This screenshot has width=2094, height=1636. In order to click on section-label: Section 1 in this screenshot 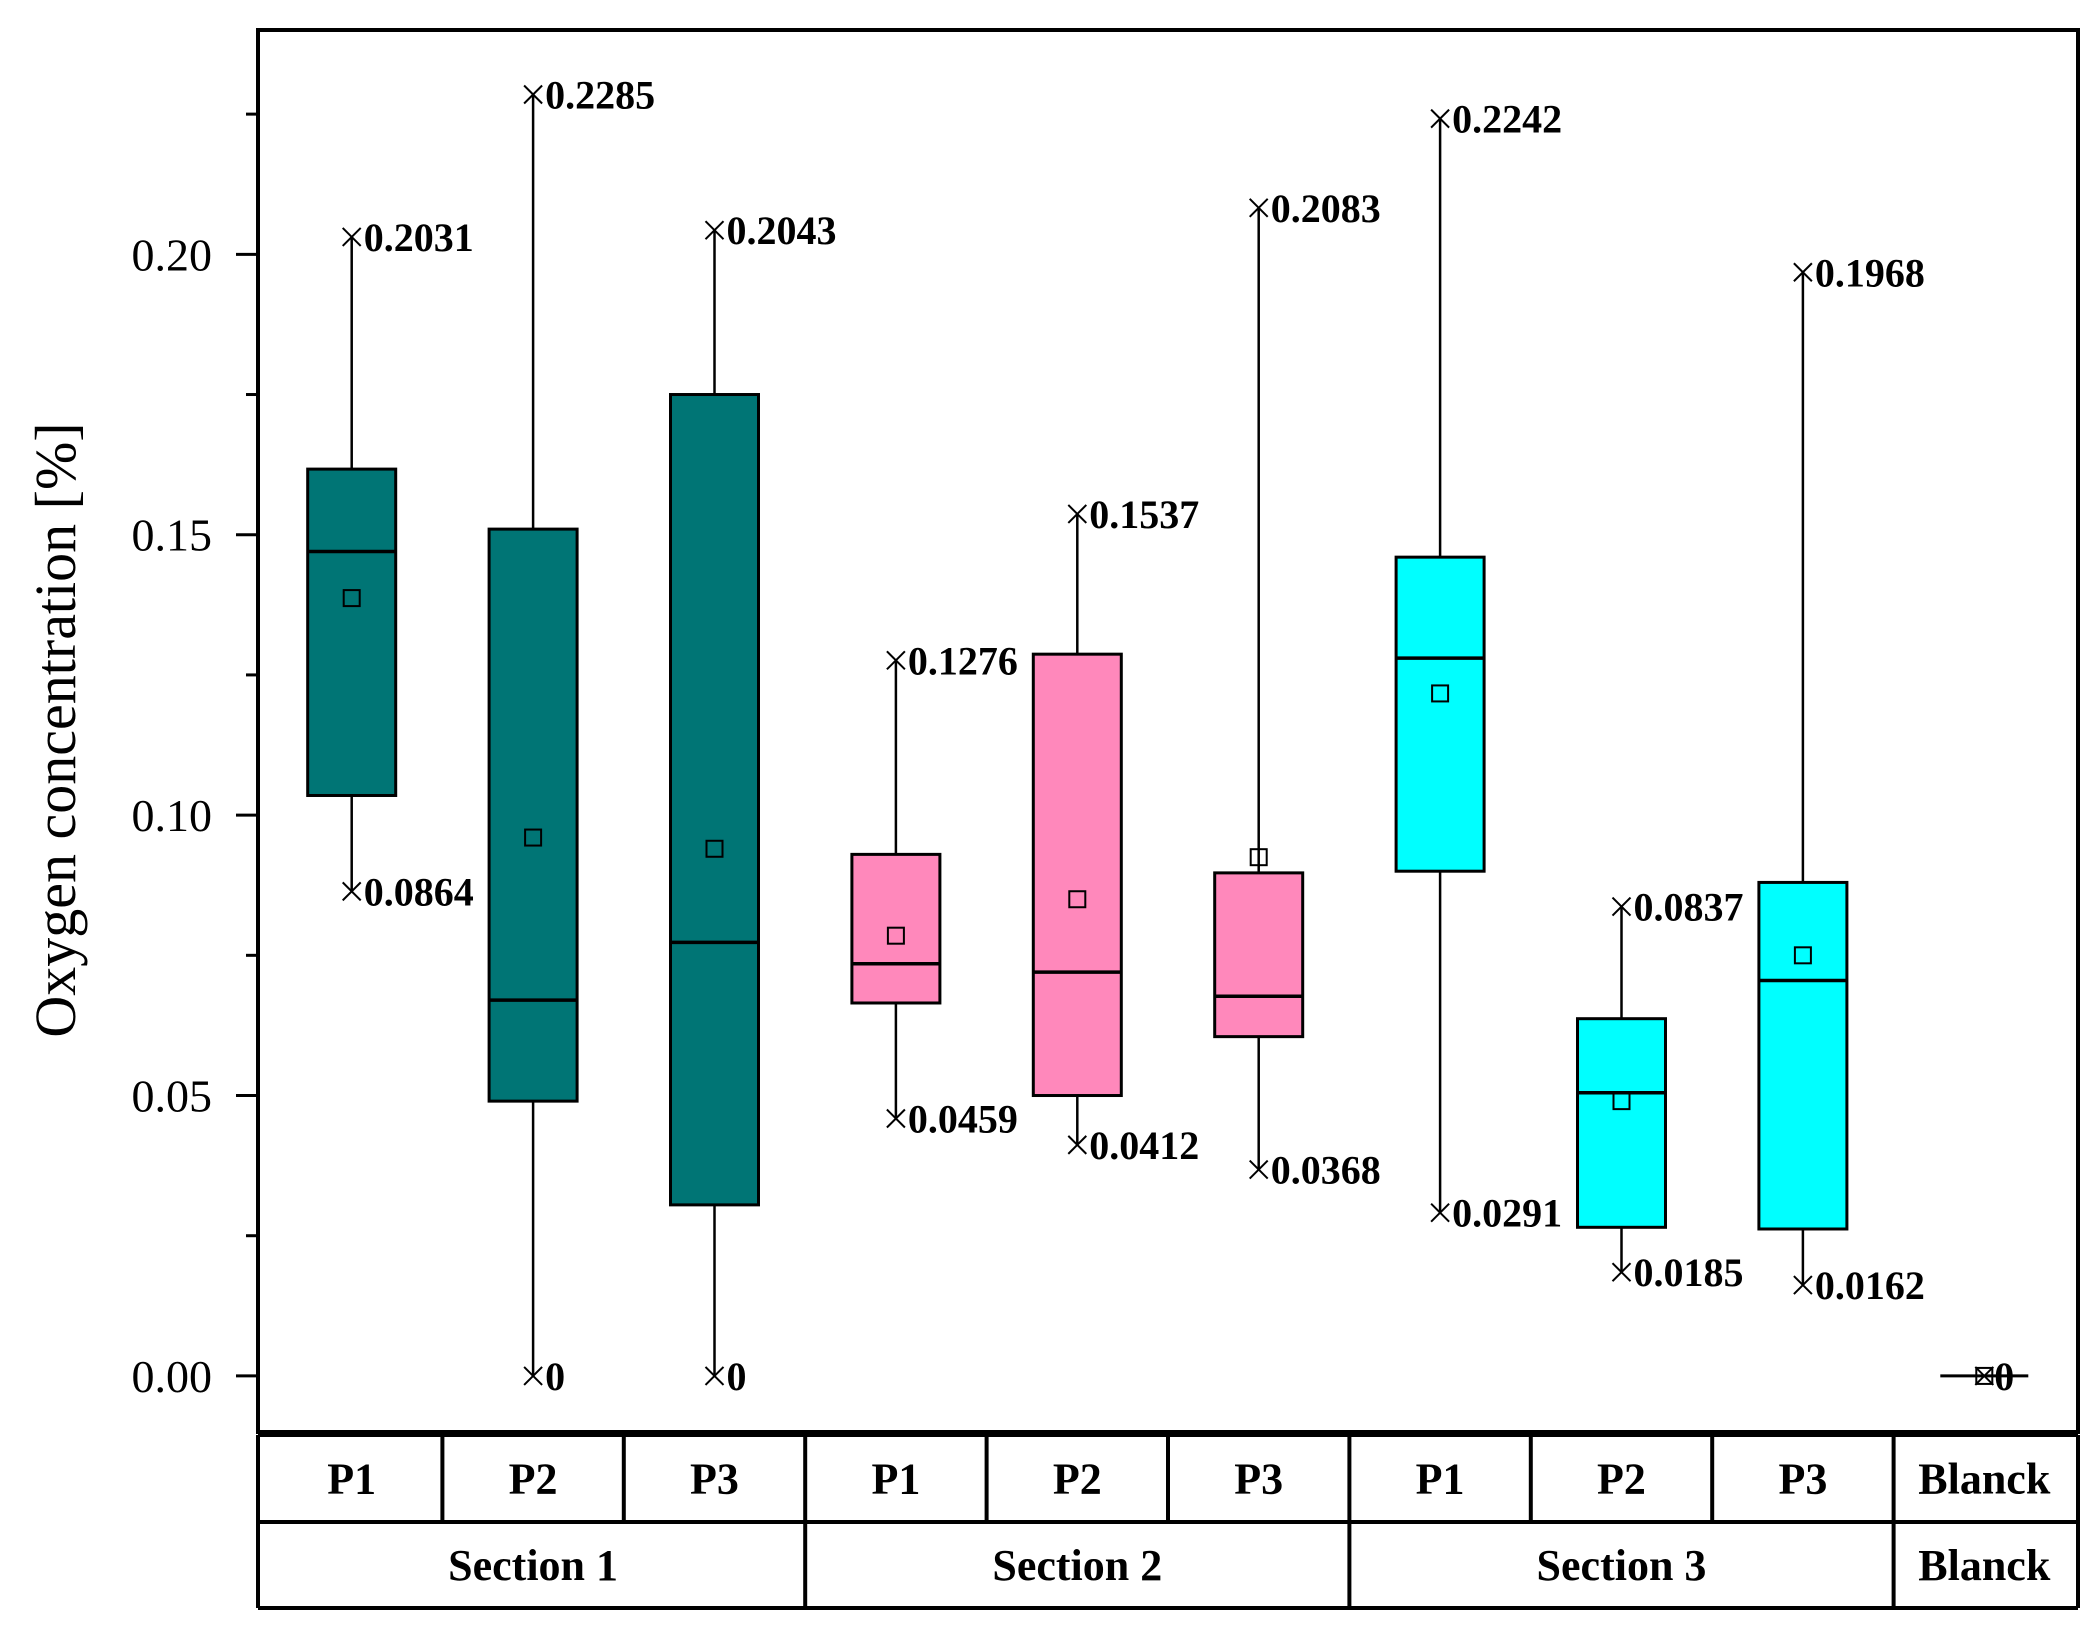, I will do `click(533, 1565)`.